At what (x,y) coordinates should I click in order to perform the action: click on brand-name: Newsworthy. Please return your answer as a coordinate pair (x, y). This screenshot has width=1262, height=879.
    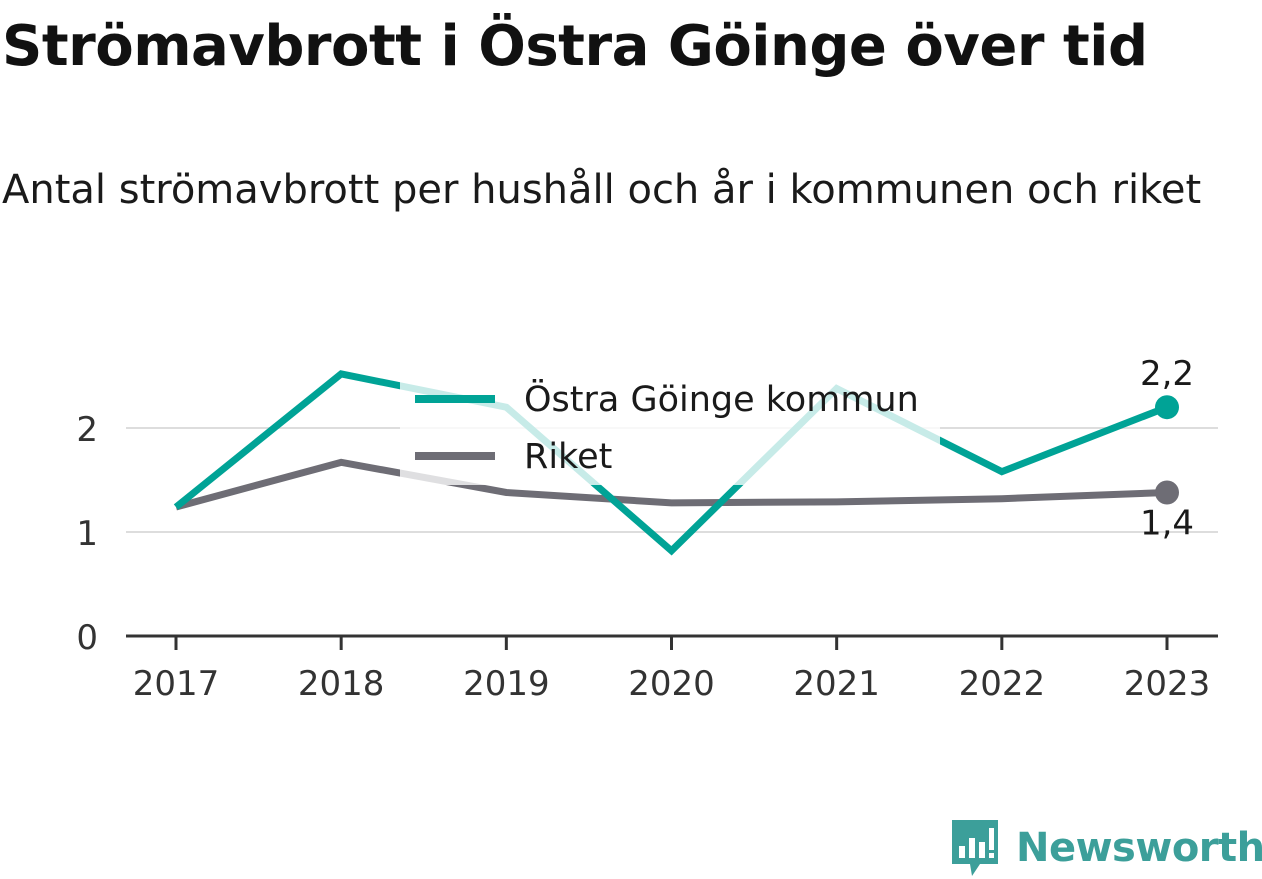
    Looking at the image, I should click on (1139, 848).